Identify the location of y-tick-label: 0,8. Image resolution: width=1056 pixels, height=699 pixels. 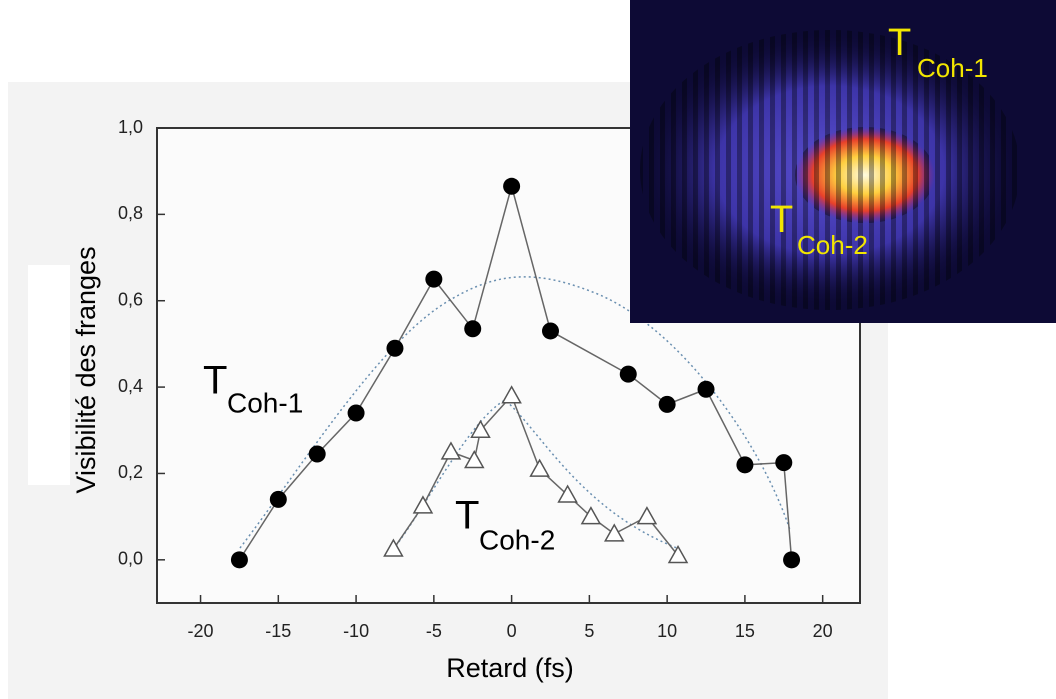
(130, 213).